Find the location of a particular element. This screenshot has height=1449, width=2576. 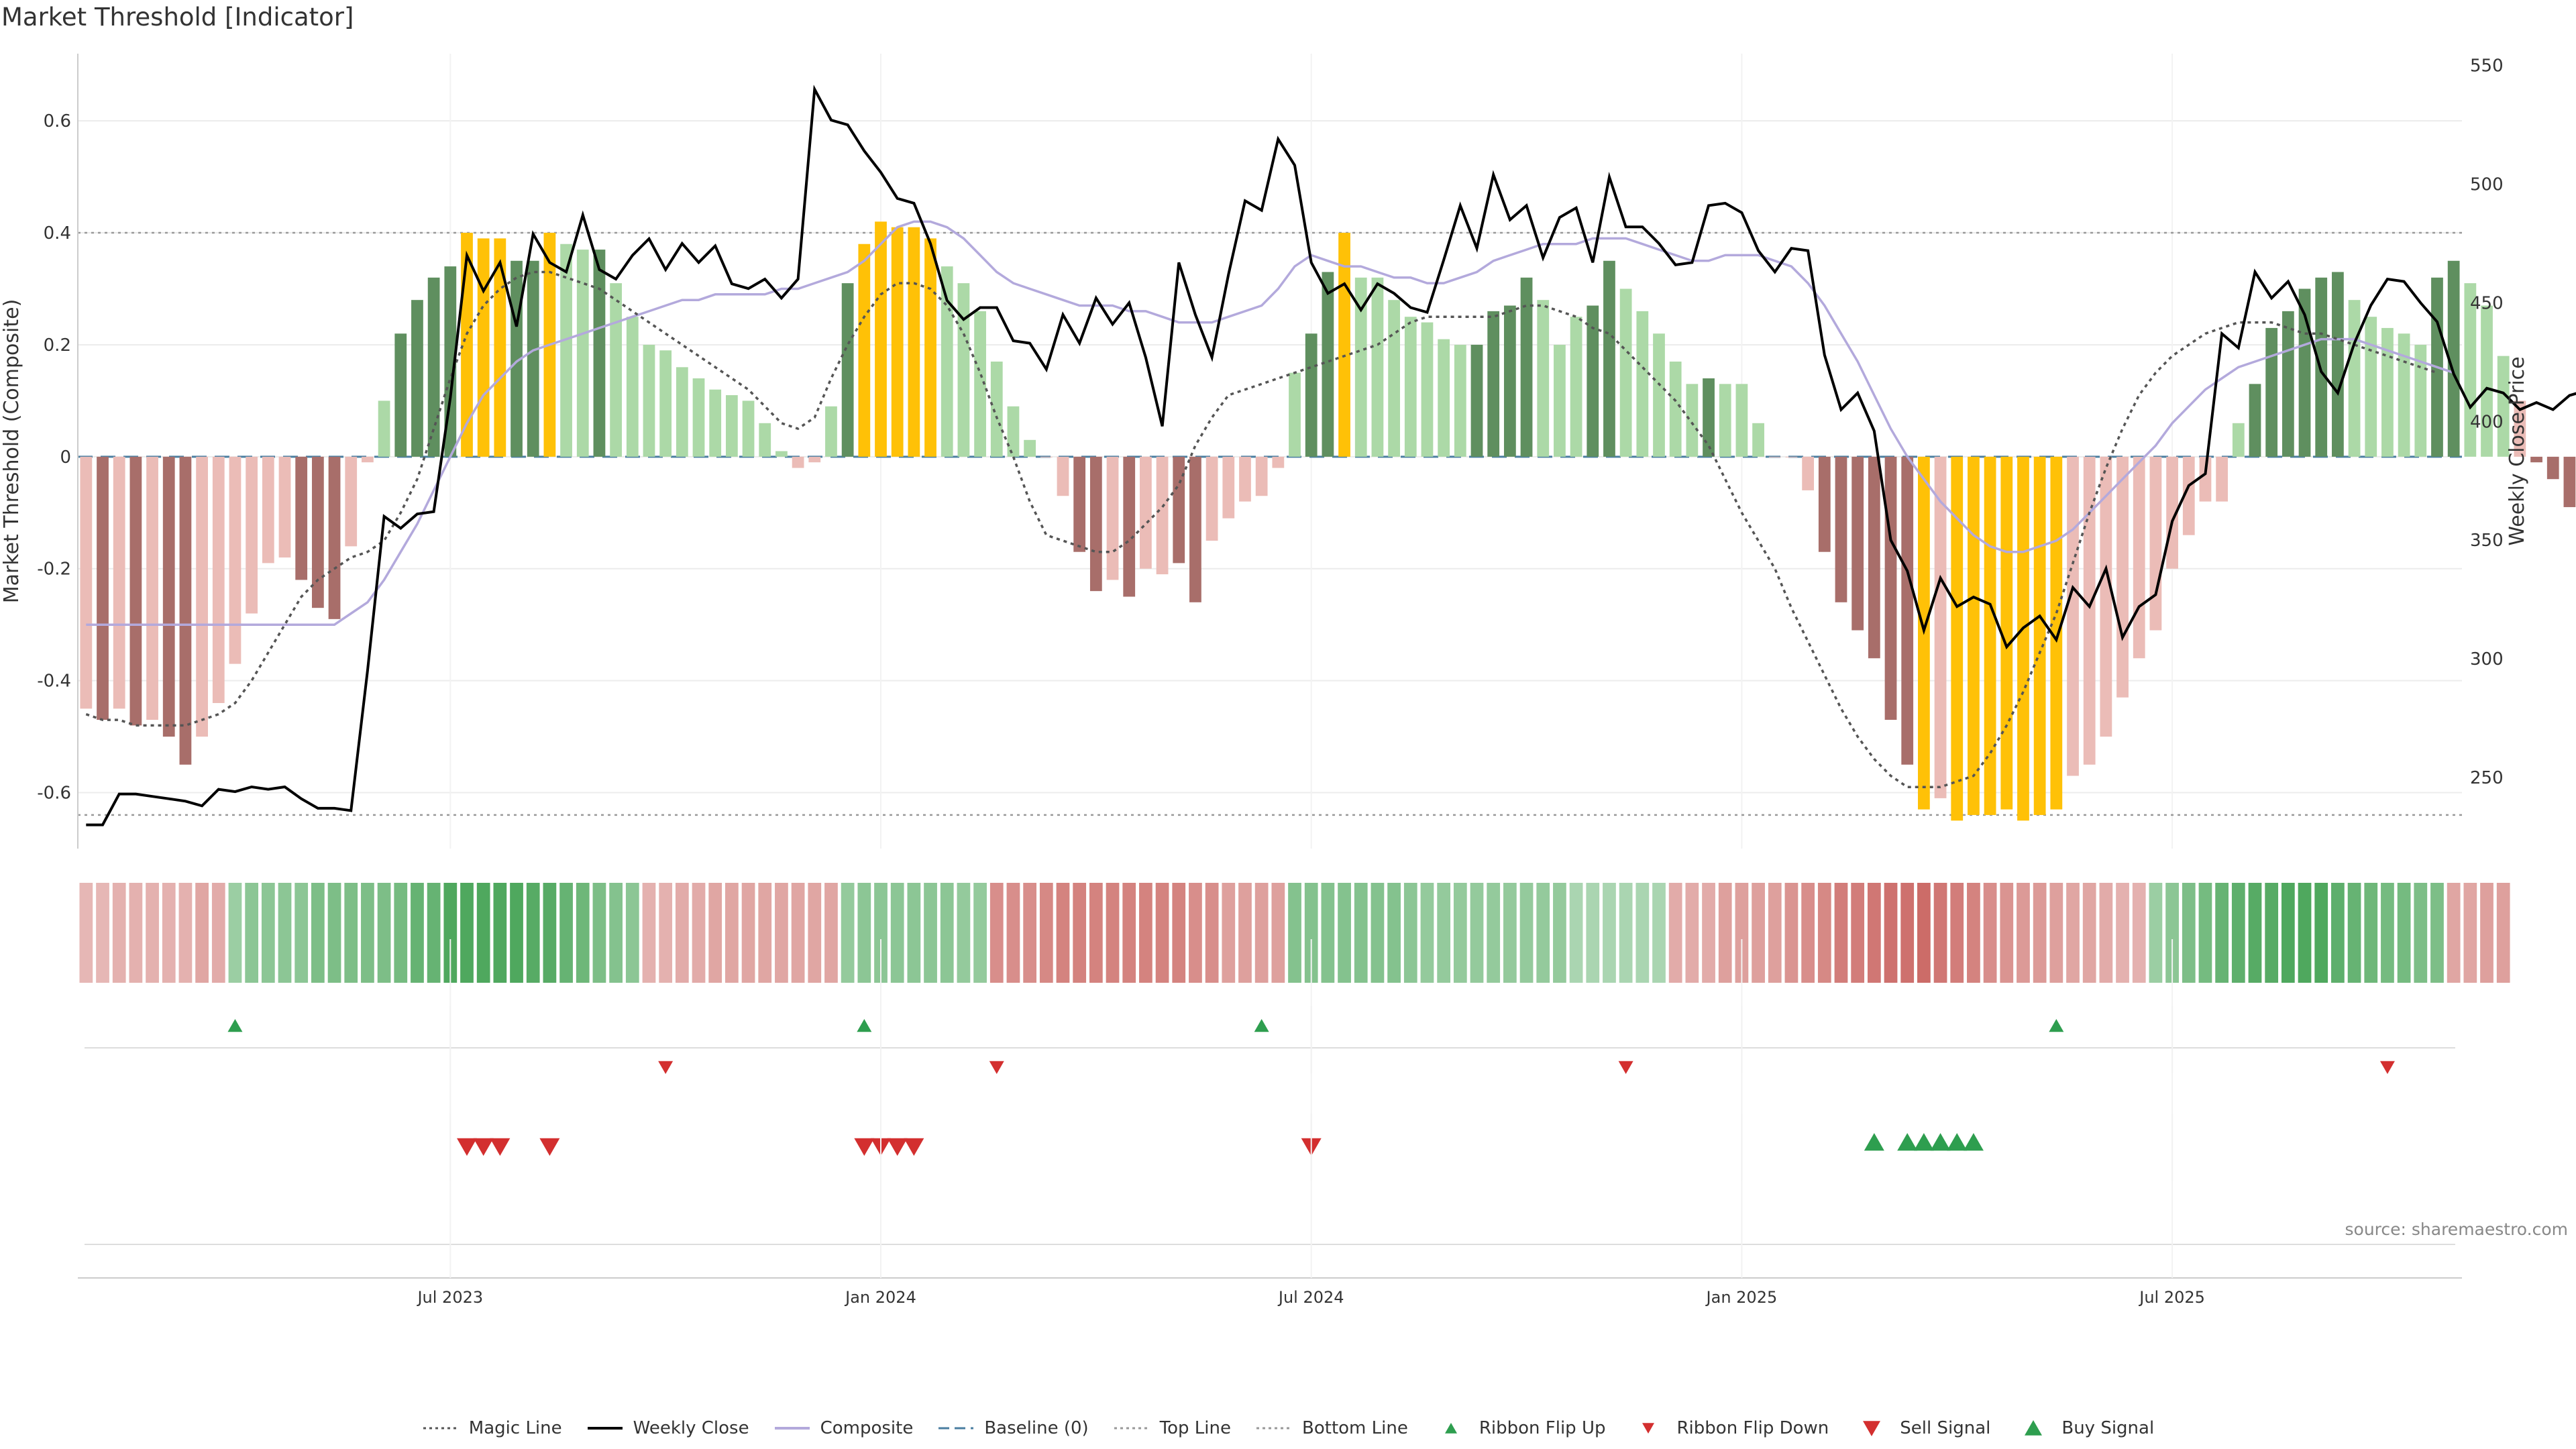

y2-axis-label: Weekly Close Price is located at coordinates (2517, 450).